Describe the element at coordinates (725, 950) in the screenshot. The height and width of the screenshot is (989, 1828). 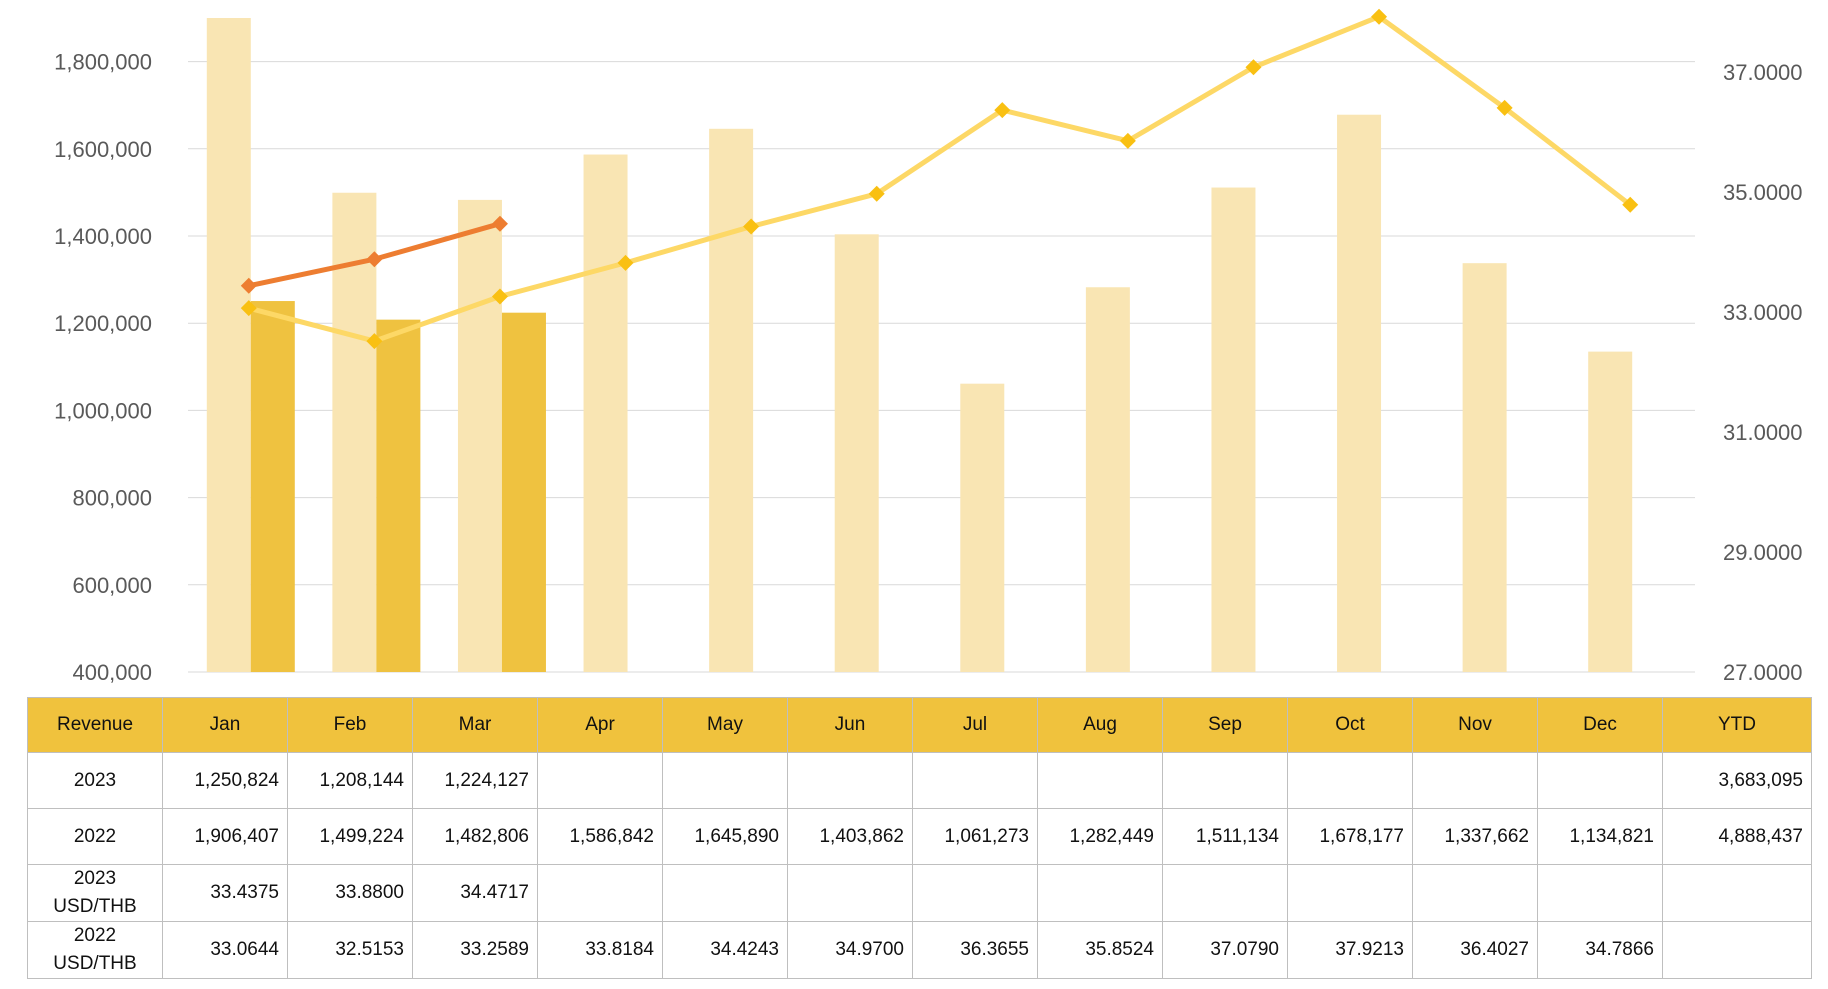
I see `table-cell: 34.4243` at that location.